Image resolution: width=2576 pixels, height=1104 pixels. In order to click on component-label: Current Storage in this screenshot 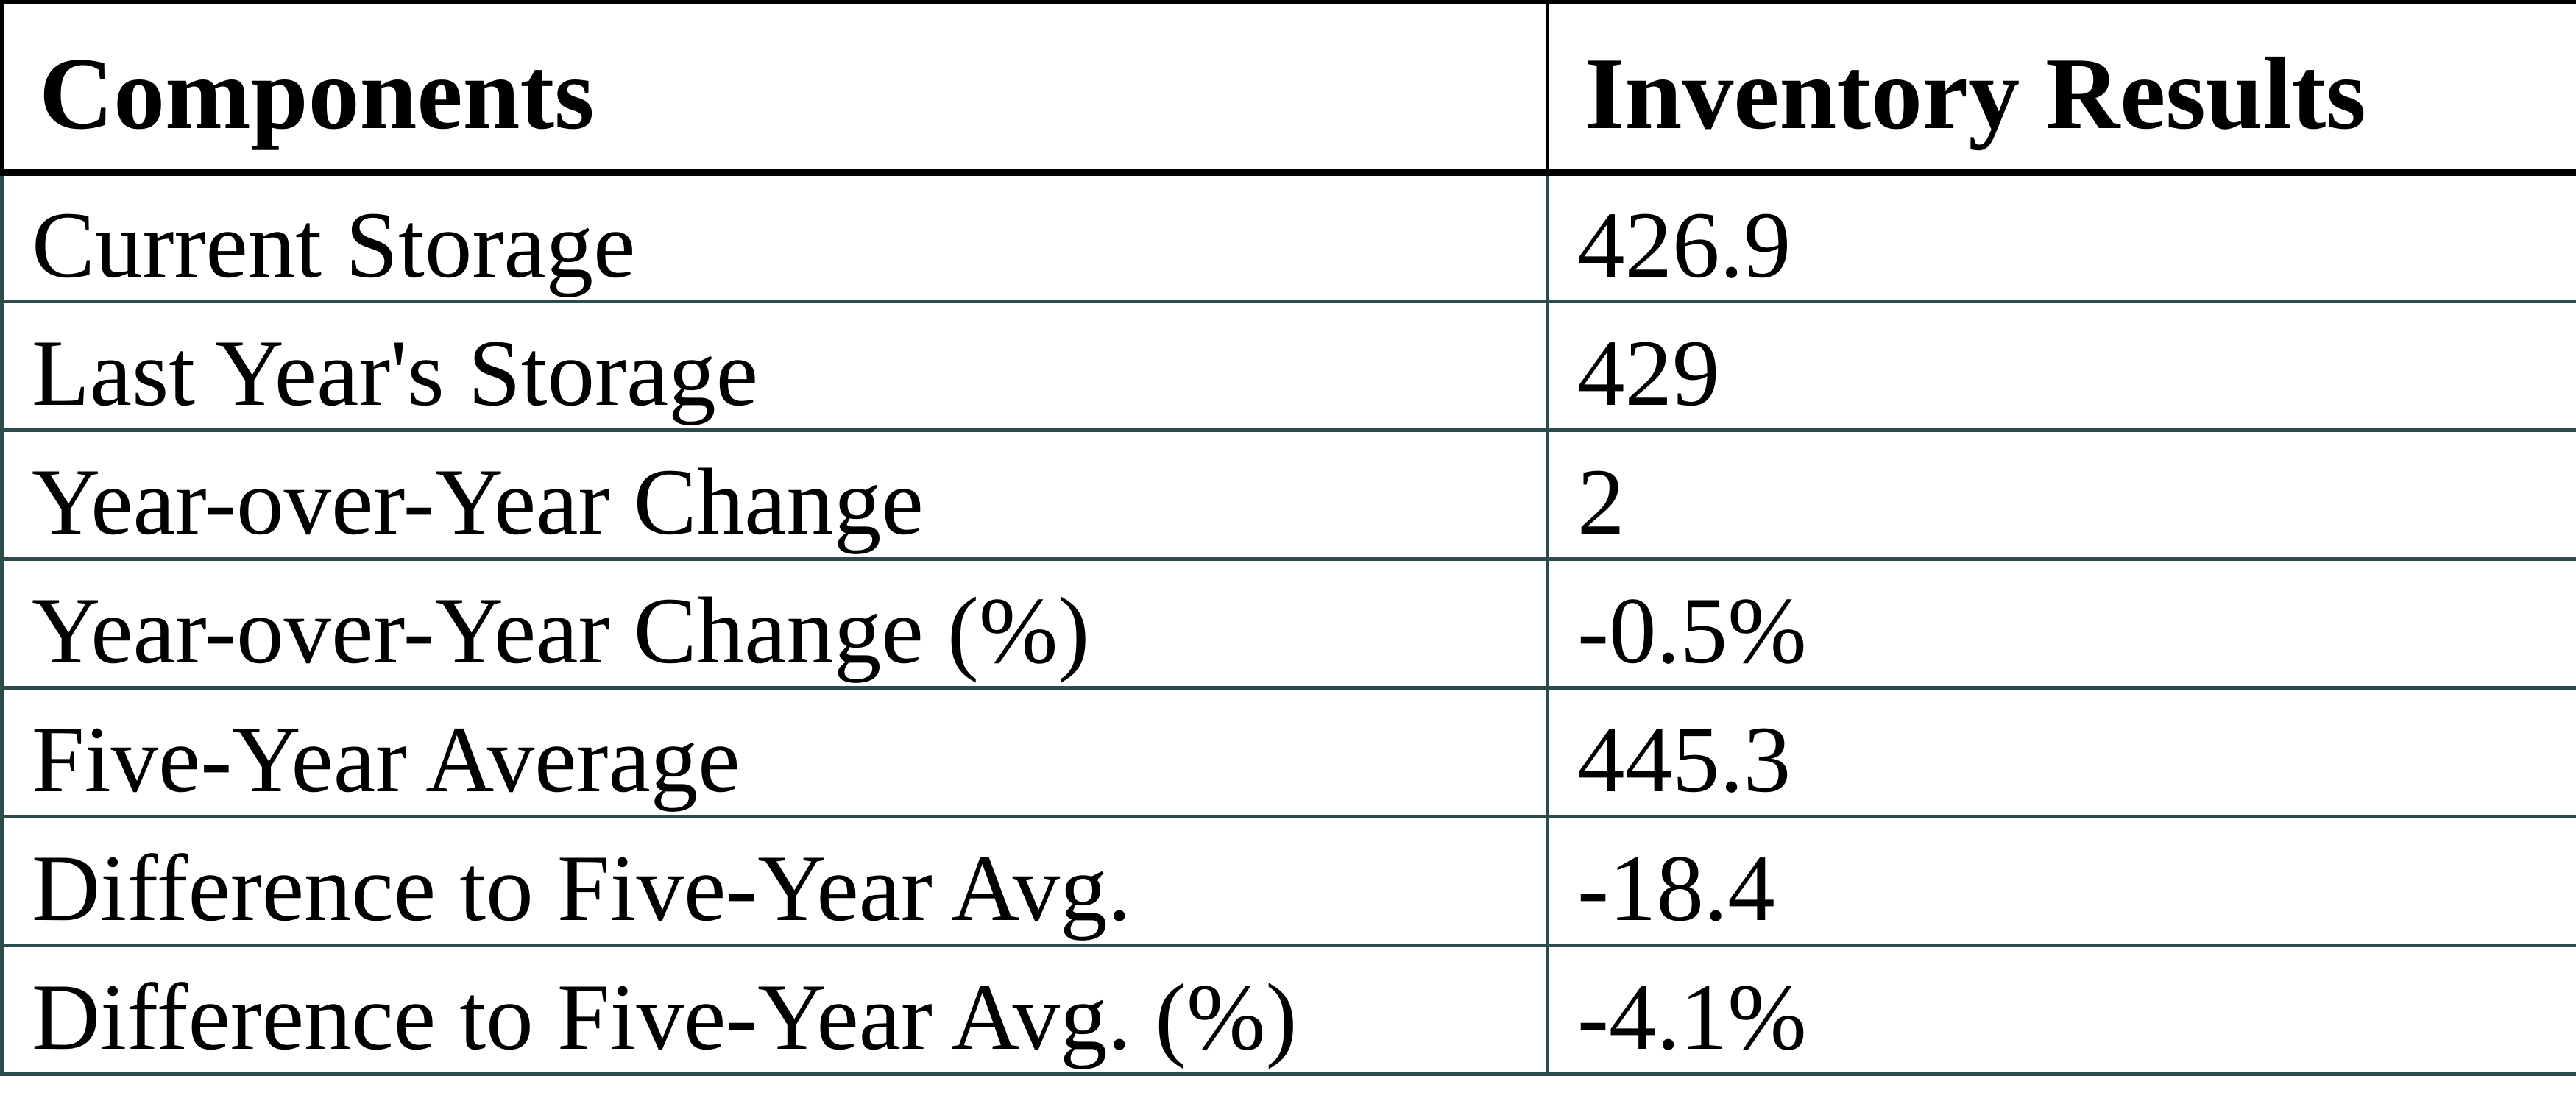, I will do `click(334, 244)`.